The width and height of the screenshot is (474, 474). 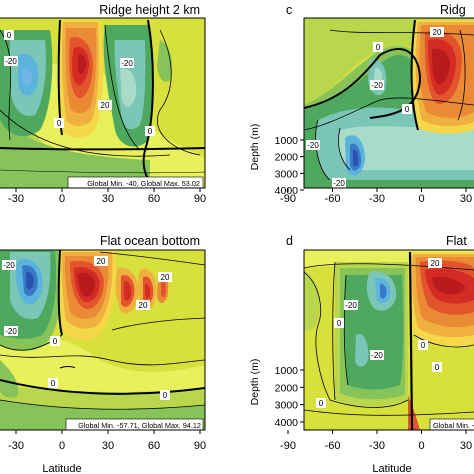 I want to click on panel-b-title: Flat ocean bottom, so click(x=150, y=241).